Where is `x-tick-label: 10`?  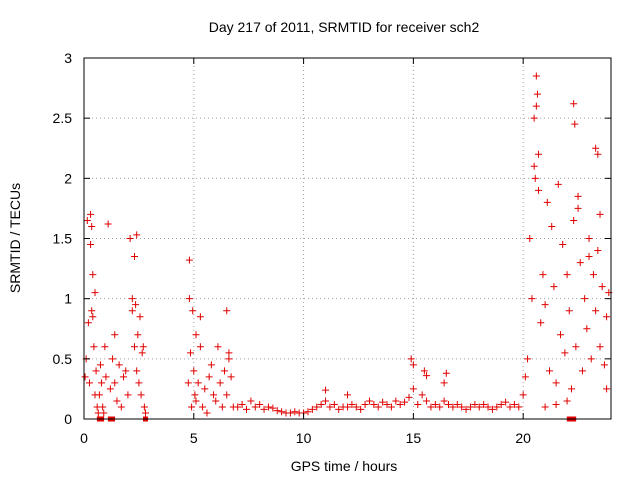
x-tick-label: 10 is located at coordinates (304, 438).